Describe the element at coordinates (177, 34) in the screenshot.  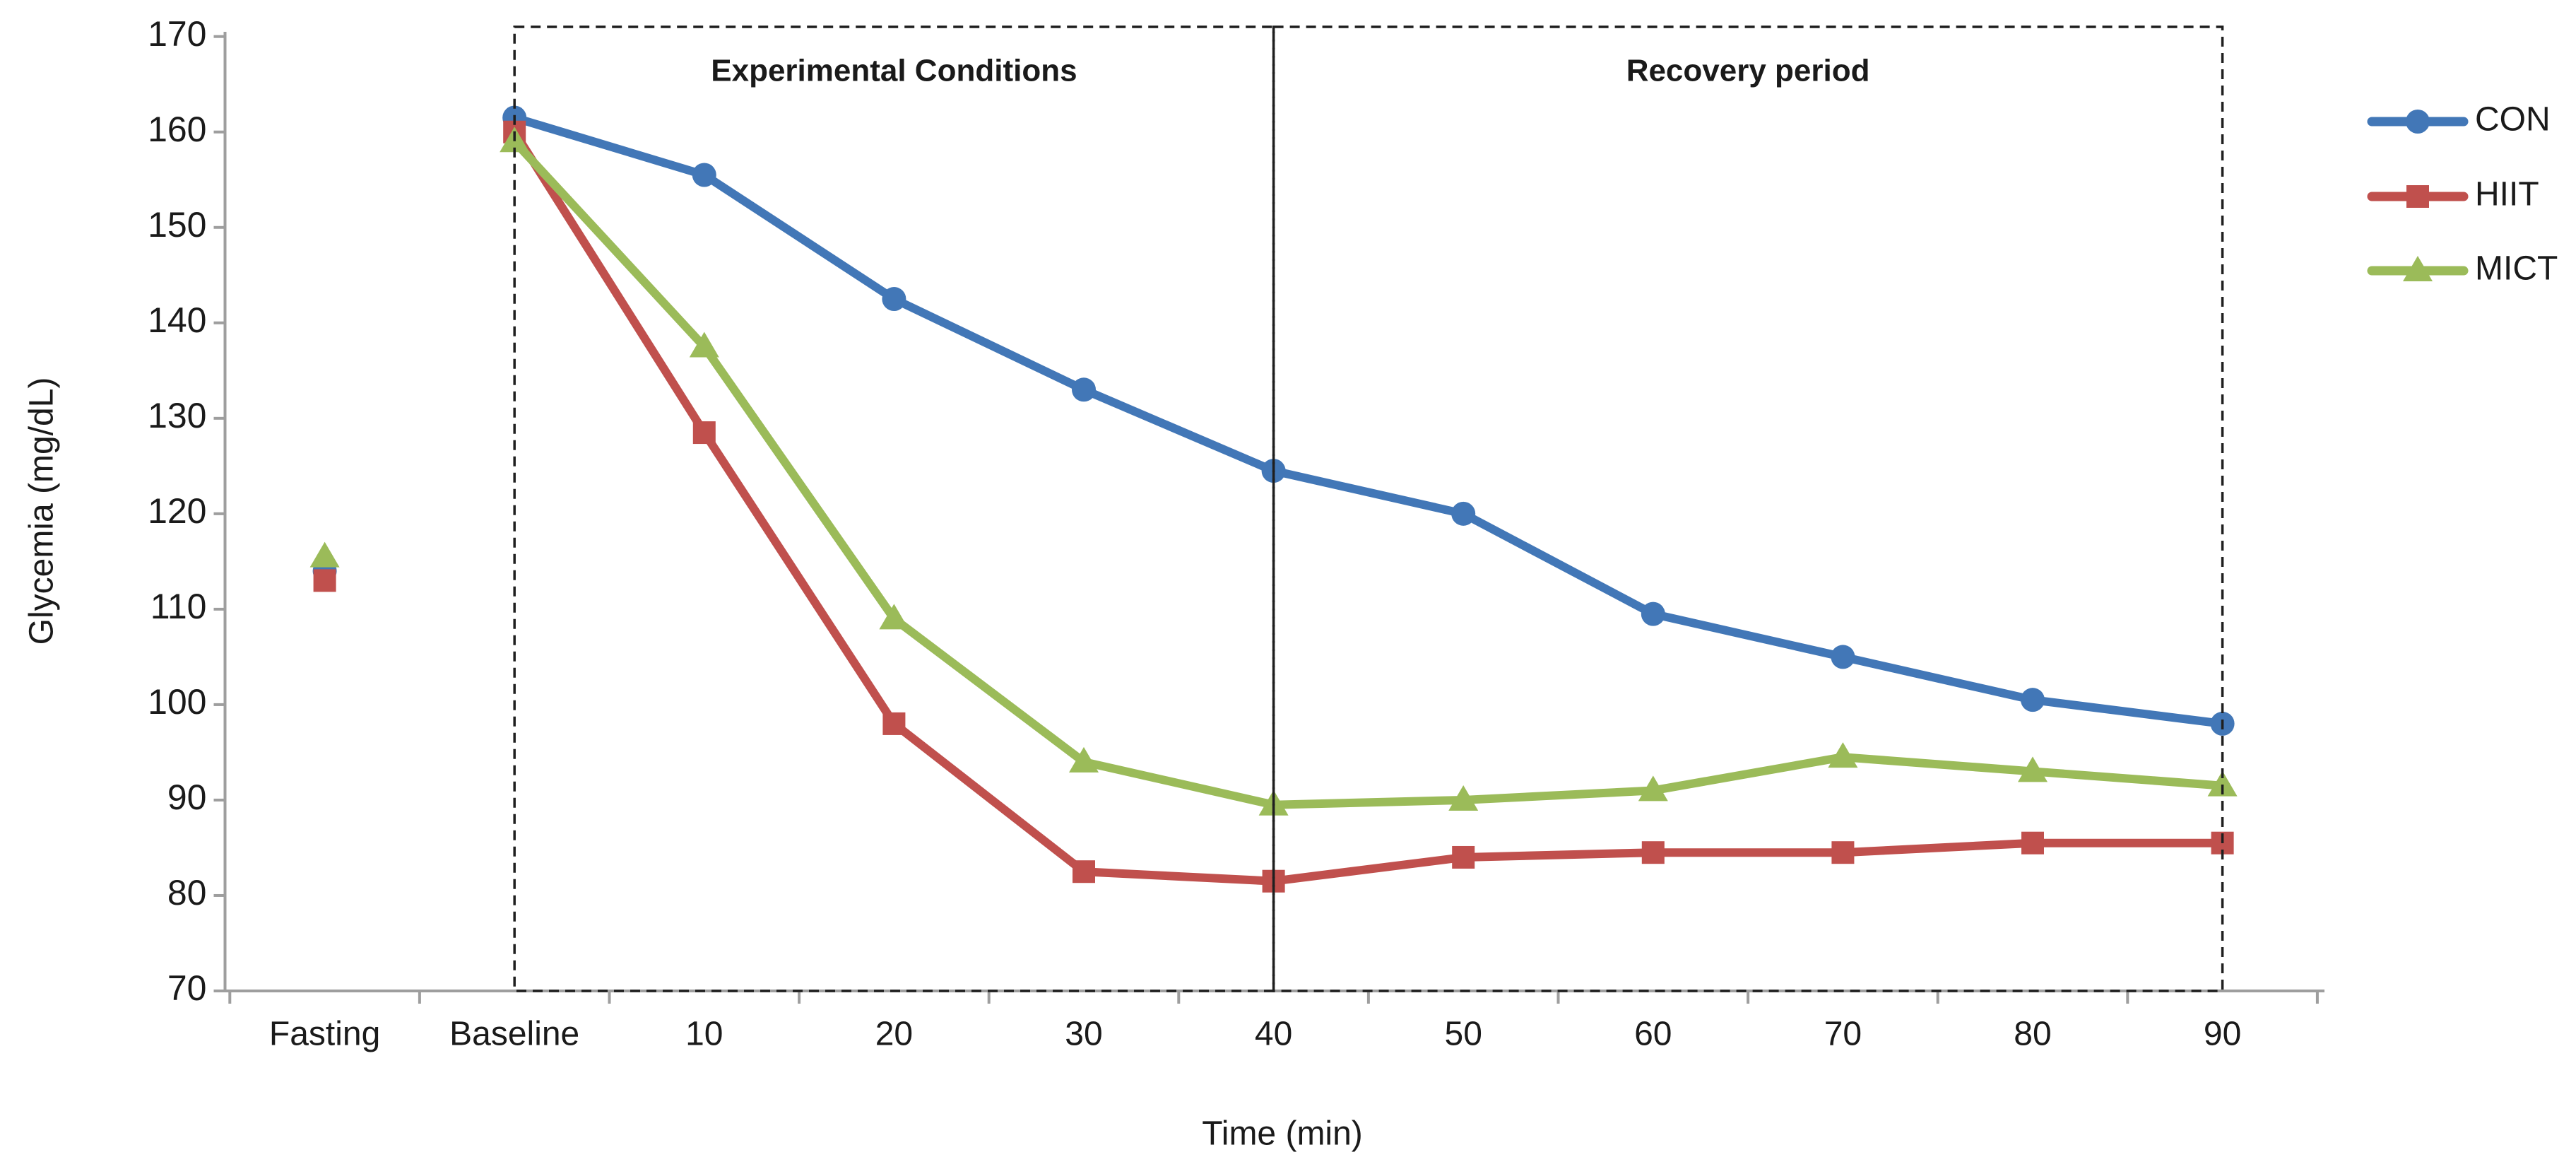
I see `y-tick-label: 170` at that location.